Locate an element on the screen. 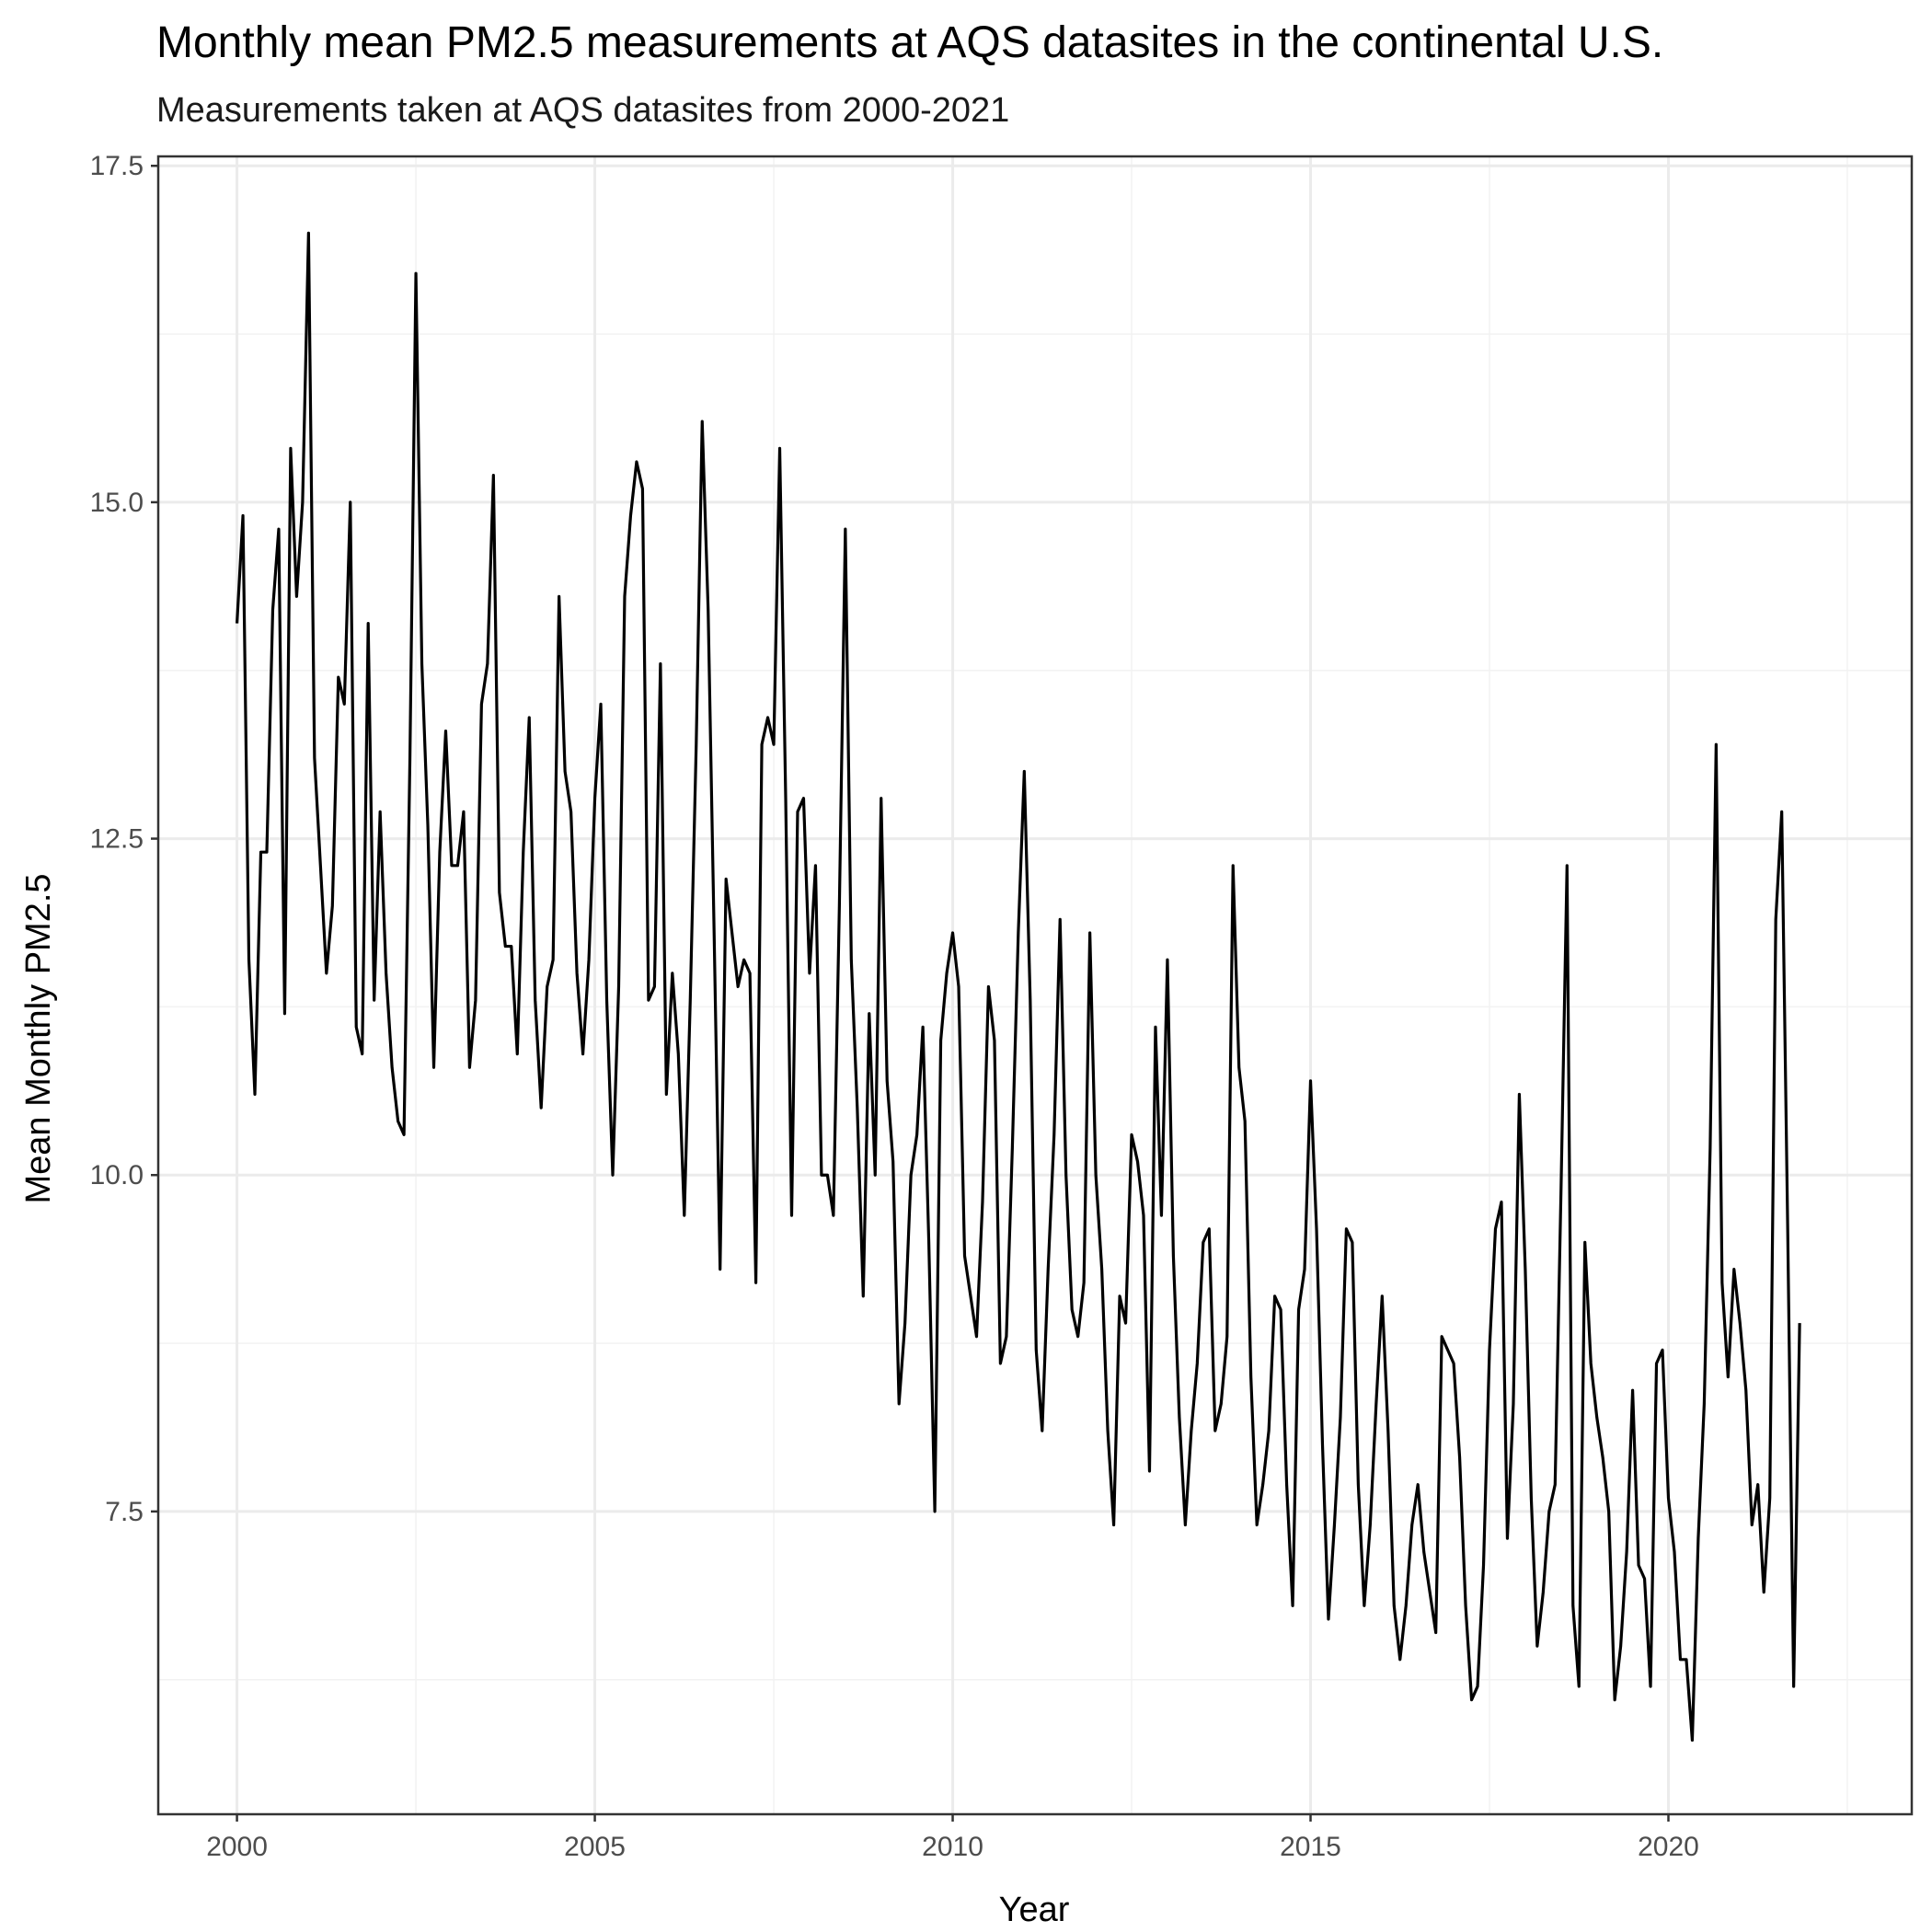 The image size is (1932, 1932). y-tick-label: 10.0 is located at coordinates (117, 1175).